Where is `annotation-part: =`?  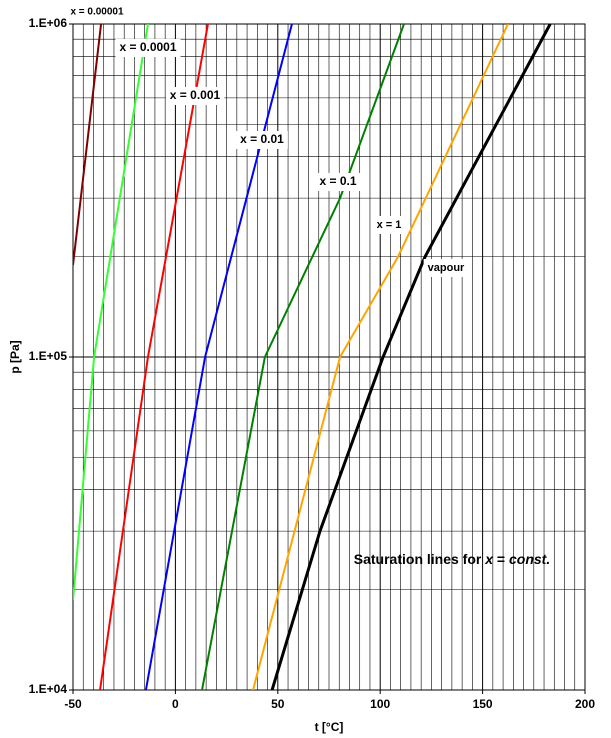 annotation-part: = is located at coordinates (501, 559).